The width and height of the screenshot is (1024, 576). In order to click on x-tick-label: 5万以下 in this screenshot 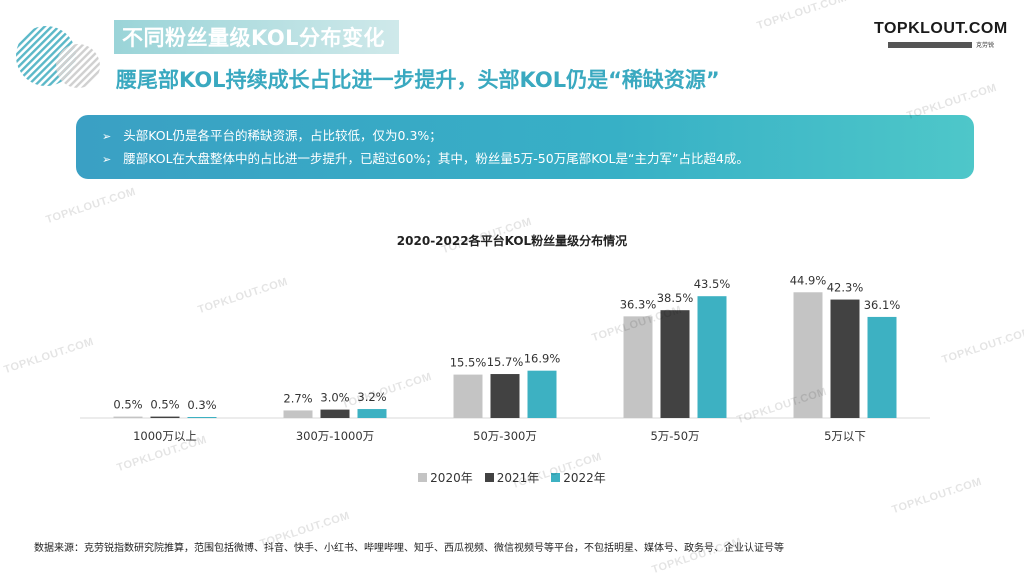, I will do `click(845, 436)`.